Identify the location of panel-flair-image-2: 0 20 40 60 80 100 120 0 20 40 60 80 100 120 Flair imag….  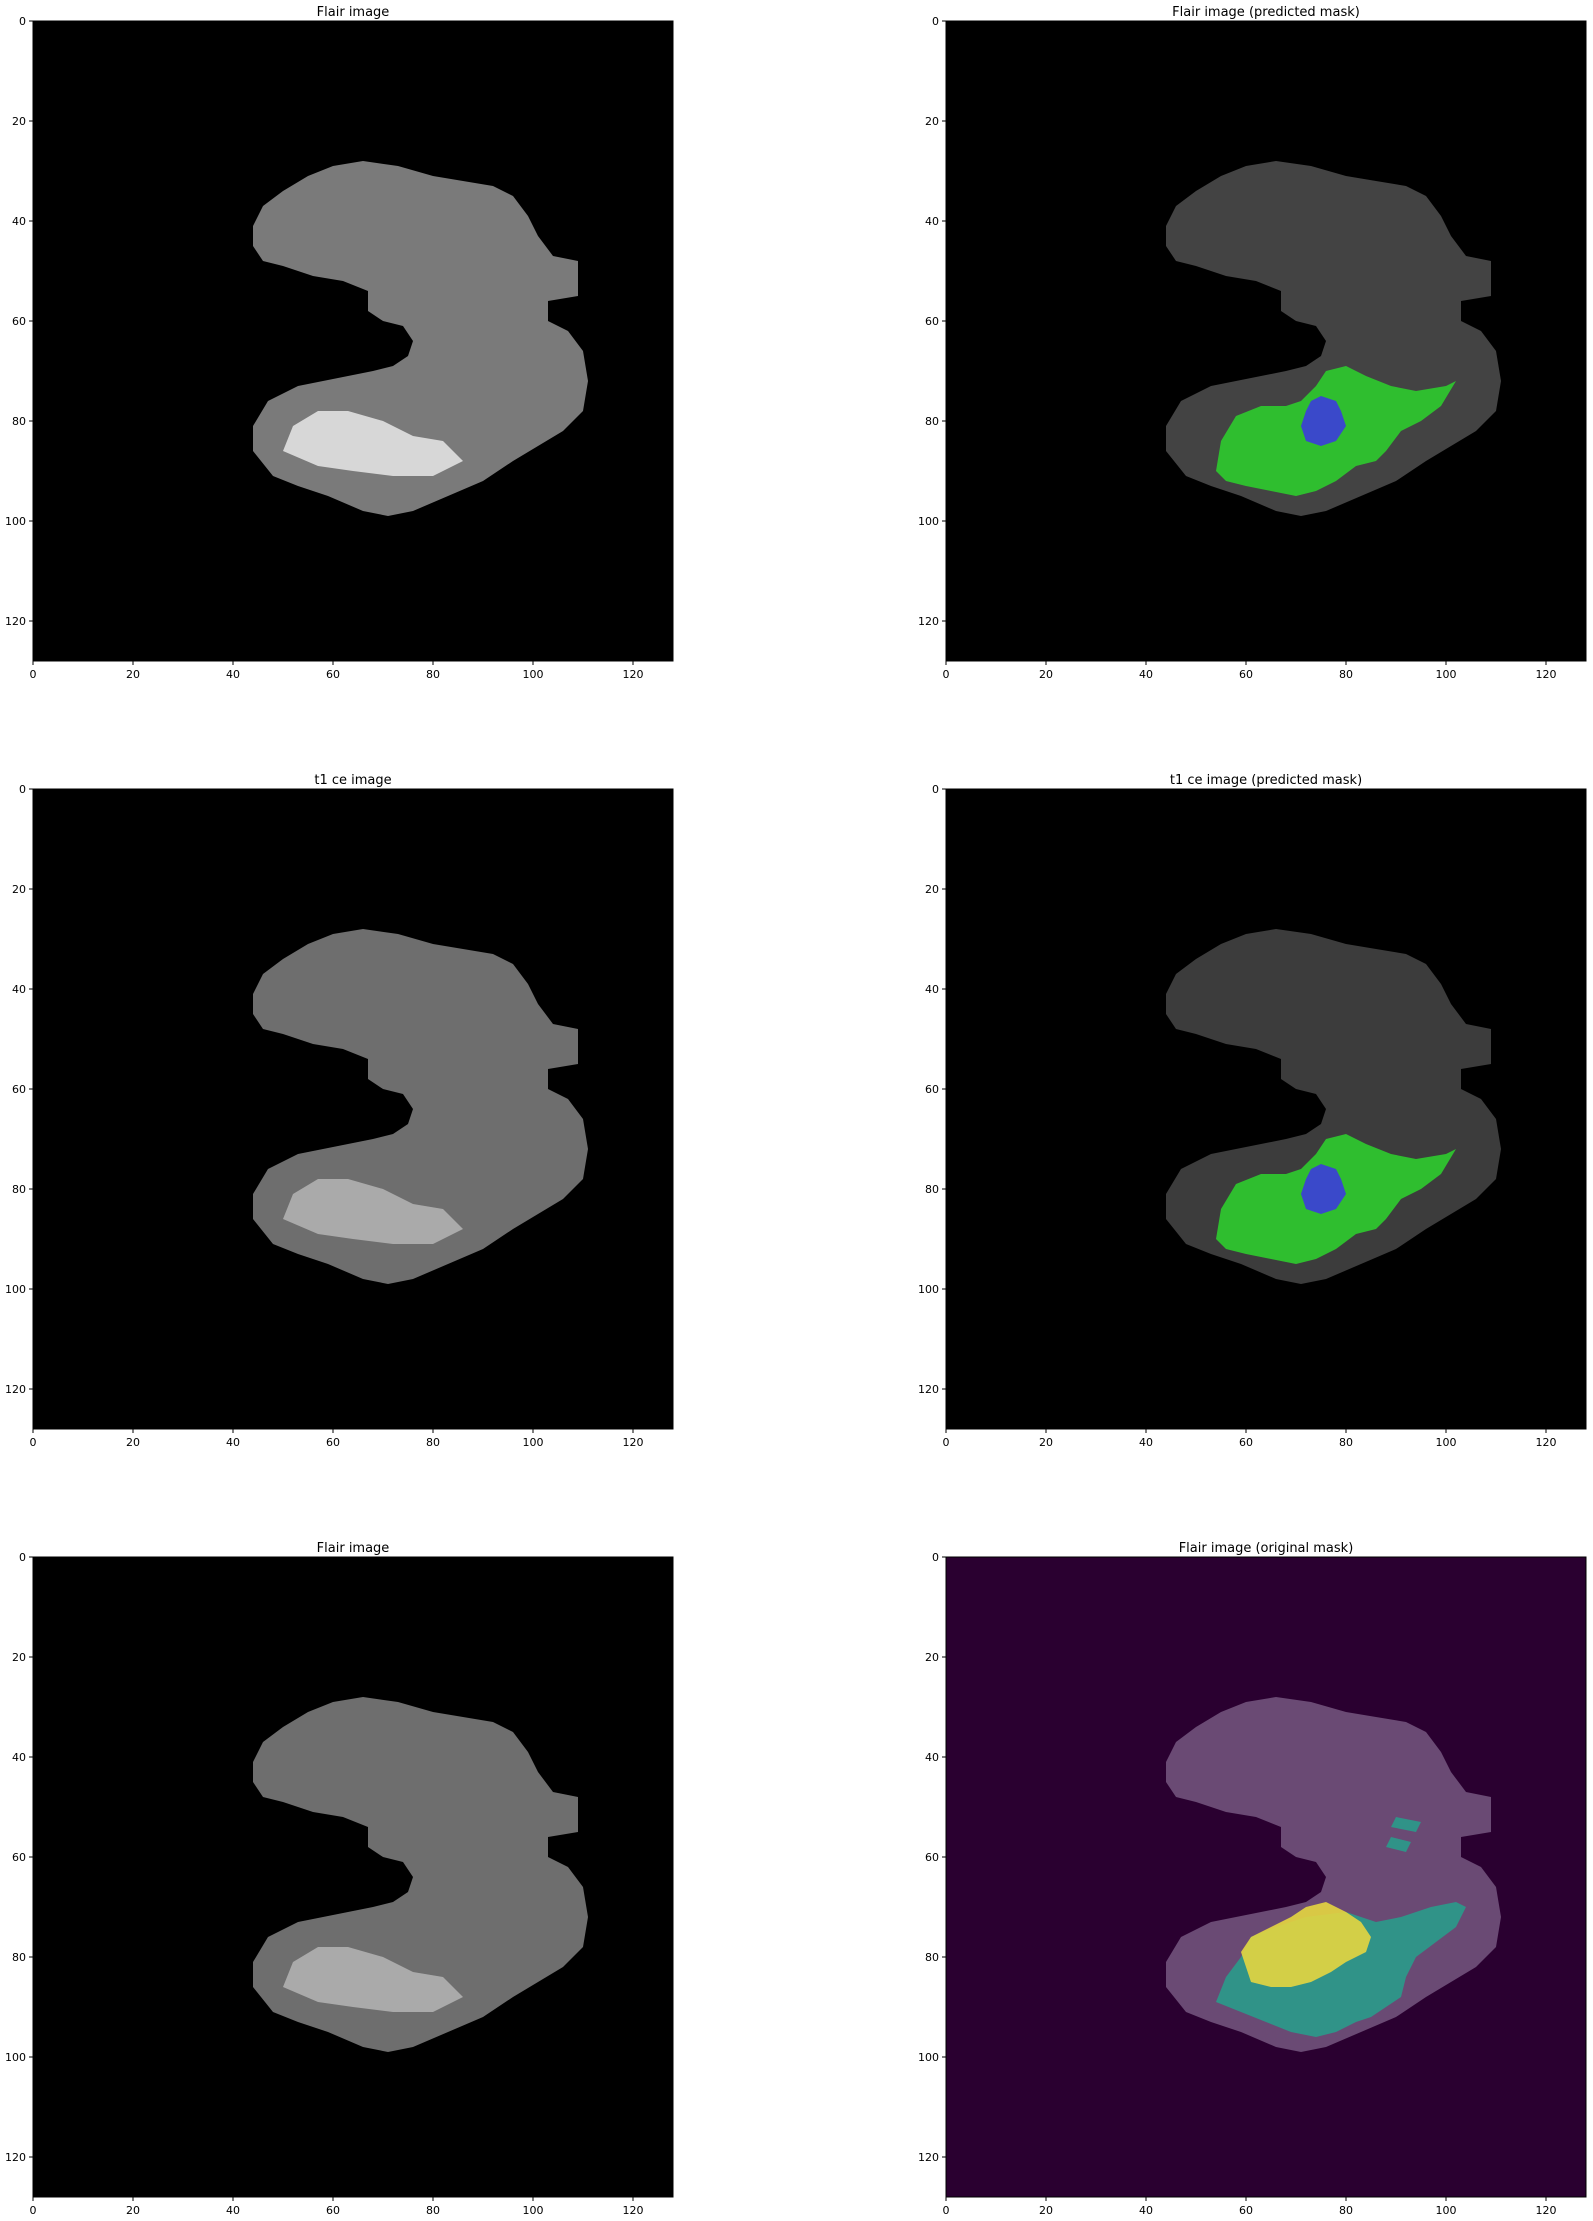
(339, 1879).